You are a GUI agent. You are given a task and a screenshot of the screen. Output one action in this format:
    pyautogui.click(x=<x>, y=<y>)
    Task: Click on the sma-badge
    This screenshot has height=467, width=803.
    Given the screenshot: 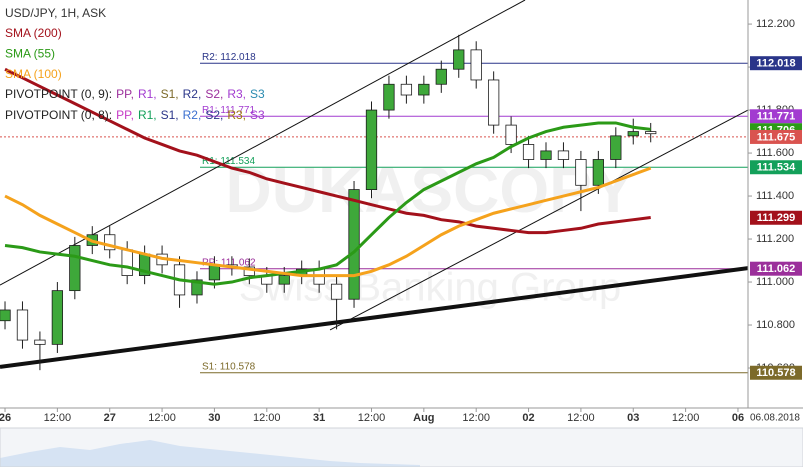 What is the action you would take?
    pyautogui.click(x=776, y=217)
    